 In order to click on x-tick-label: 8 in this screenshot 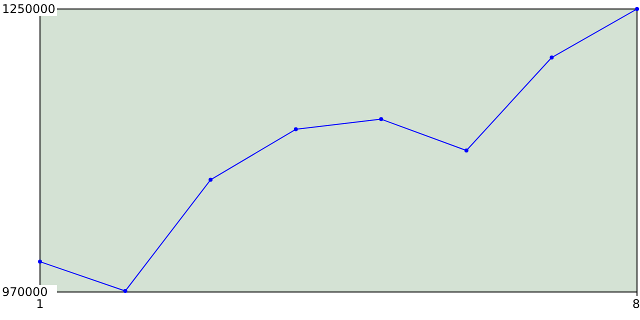, I will do `click(636, 304)`.